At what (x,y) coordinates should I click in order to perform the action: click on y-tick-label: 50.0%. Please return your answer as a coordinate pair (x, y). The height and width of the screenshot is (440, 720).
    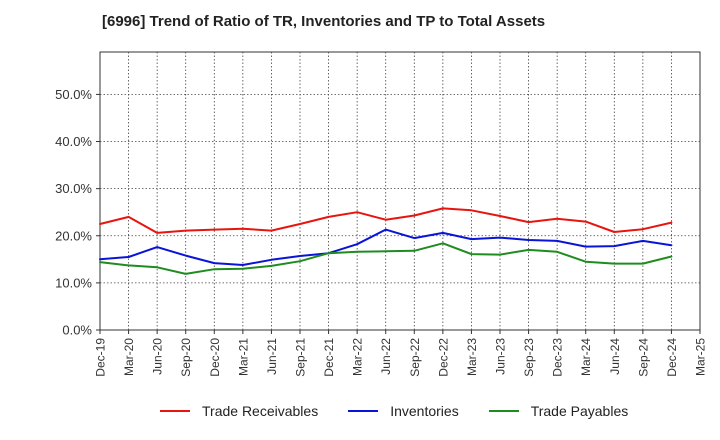
    Looking at the image, I should click on (73, 94).